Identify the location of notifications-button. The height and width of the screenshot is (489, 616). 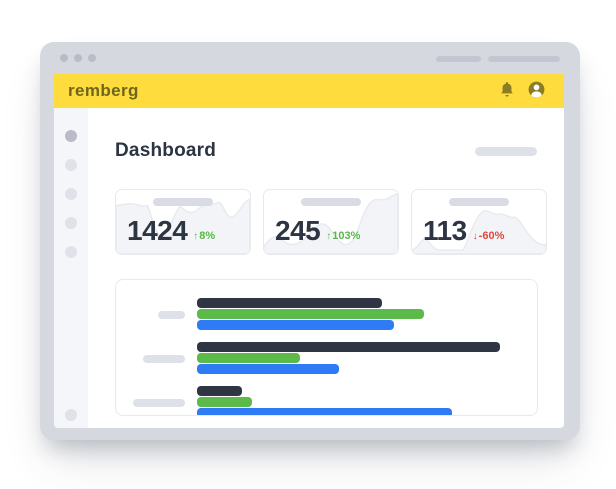
(507, 91).